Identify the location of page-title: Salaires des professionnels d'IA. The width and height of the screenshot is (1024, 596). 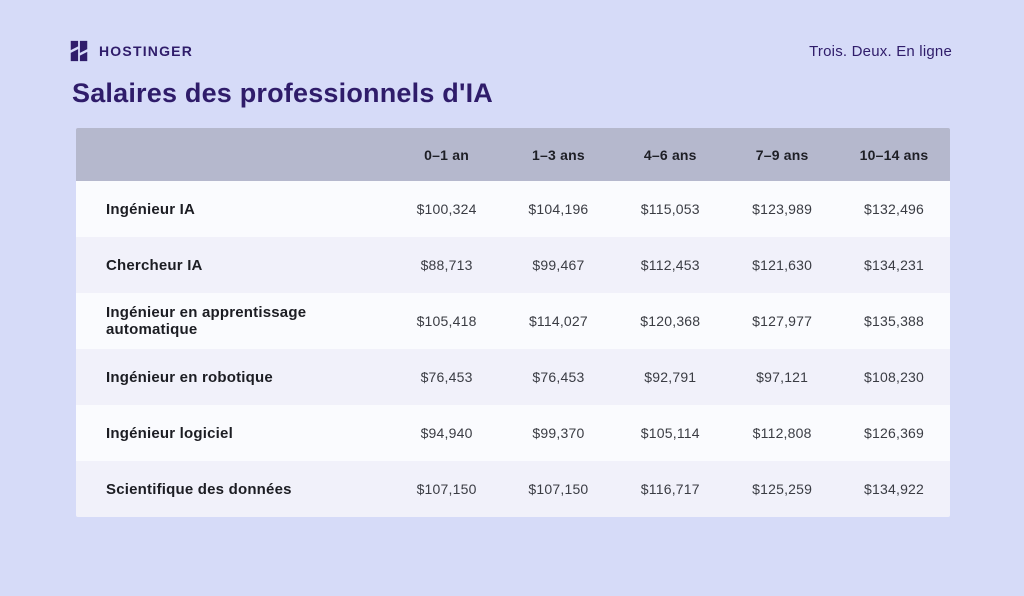
(282, 93).